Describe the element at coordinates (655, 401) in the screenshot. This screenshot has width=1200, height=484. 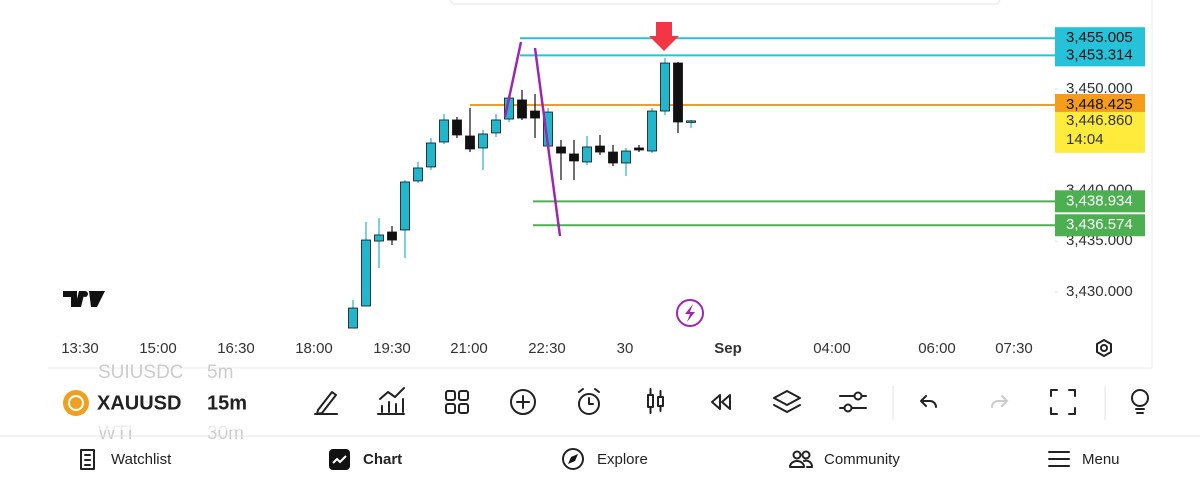
I see `bar-style` at that location.